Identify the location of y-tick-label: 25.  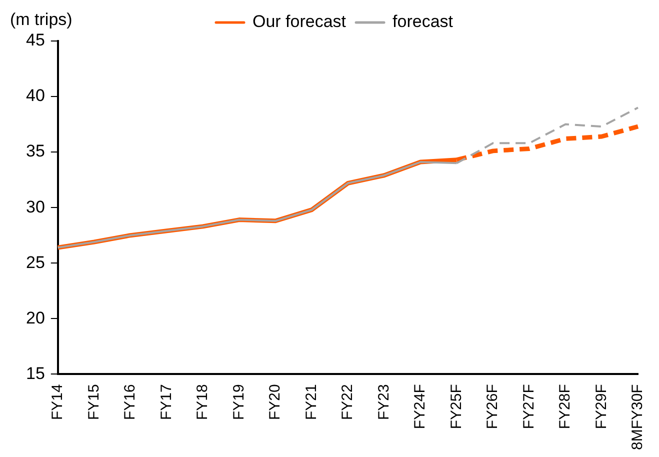
(35, 262).